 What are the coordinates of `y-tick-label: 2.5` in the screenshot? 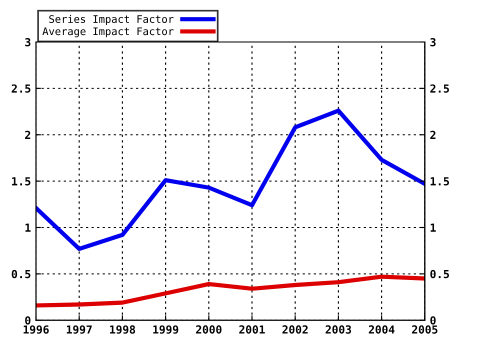 It's located at (21, 88).